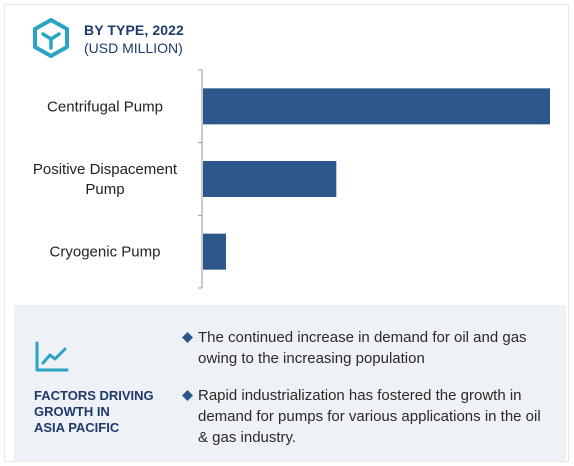 The width and height of the screenshot is (574, 466). What do you see at coordinates (94, 395) in the screenshot?
I see `factors-title-line: FACTORS DRIVING` at bounding box center [94, 395].